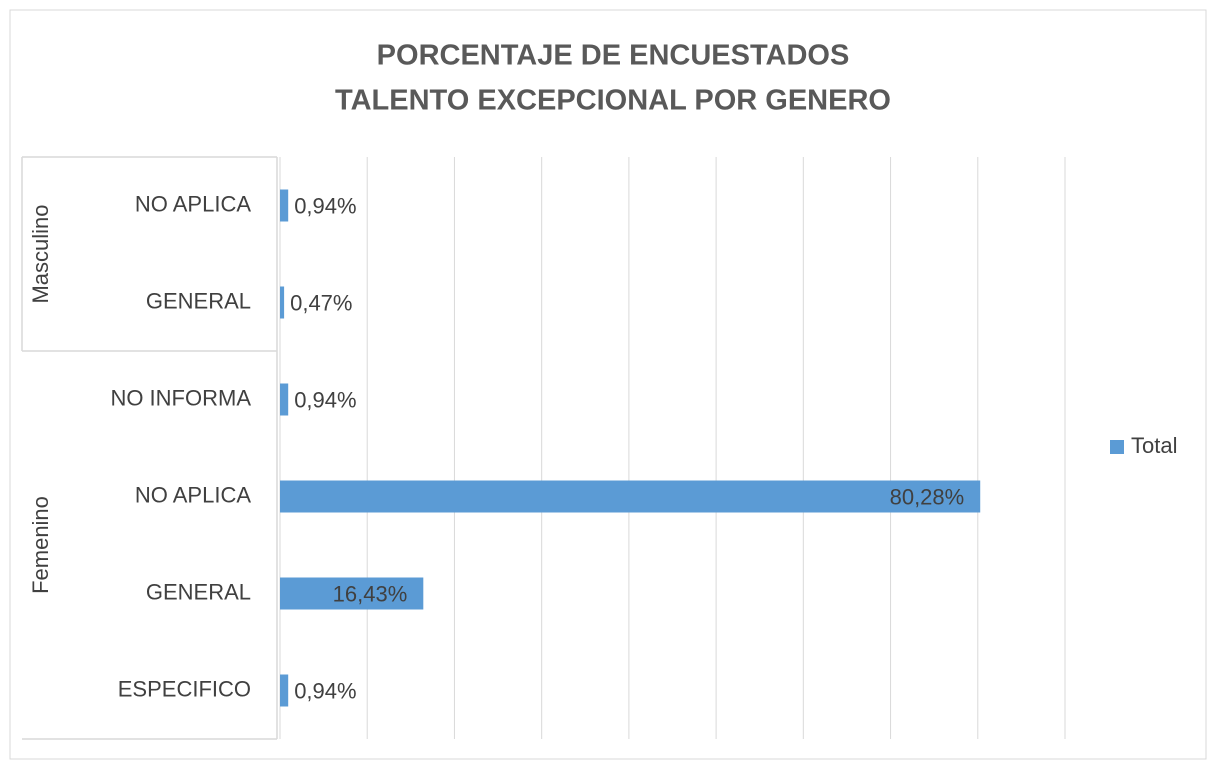 The image size is (1207, 760). Describe the element at coordinates (1154, 445) in the screenshot. I see `legend-label: Total` at that location.